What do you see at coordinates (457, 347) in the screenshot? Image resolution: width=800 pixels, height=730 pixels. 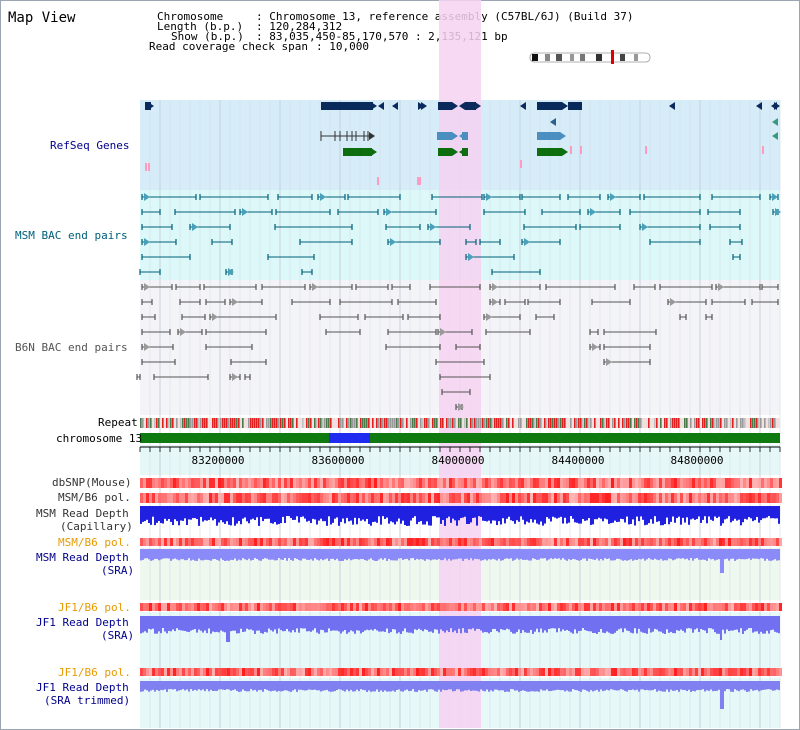 I see `b6n-bac-end-pair-features` at bounding box center [457, 347].